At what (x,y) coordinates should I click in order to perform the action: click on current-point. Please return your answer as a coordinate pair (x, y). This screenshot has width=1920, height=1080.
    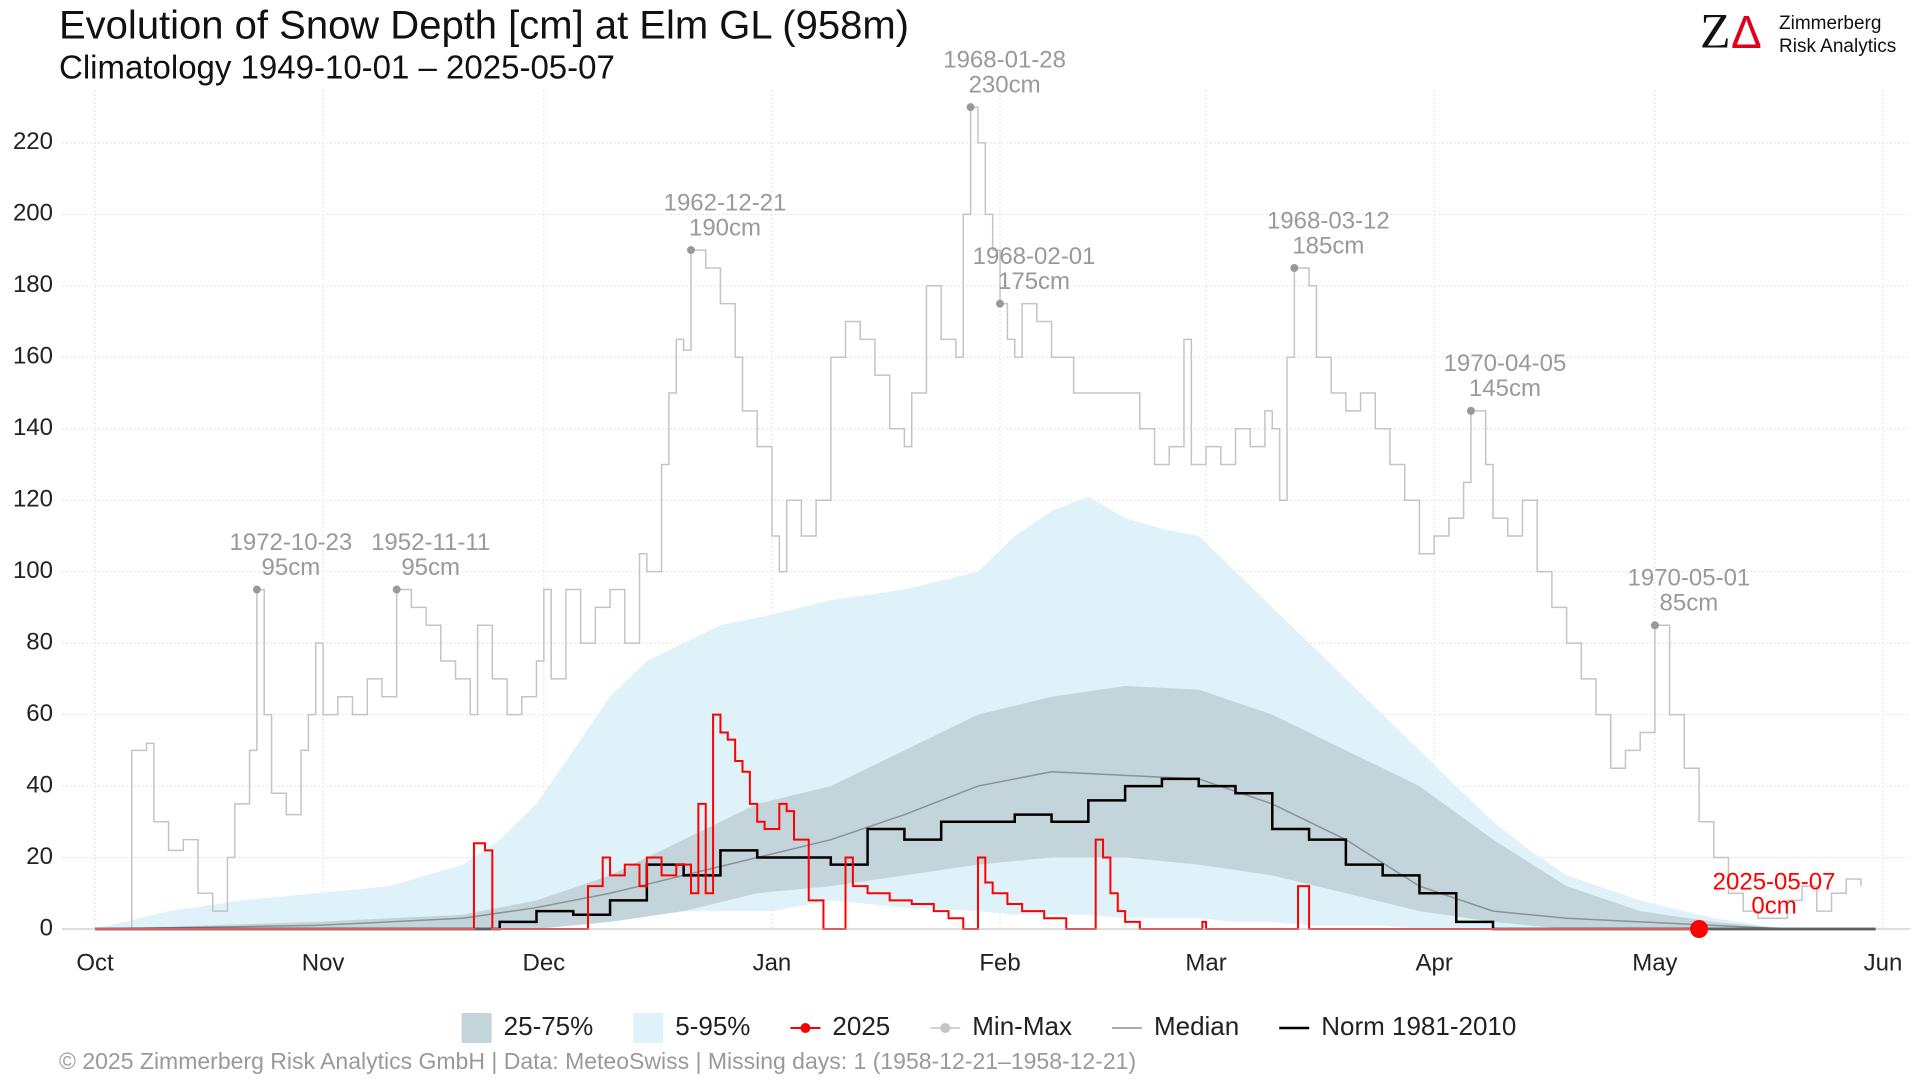
    Looking at the image, I should click on (1699, 929).